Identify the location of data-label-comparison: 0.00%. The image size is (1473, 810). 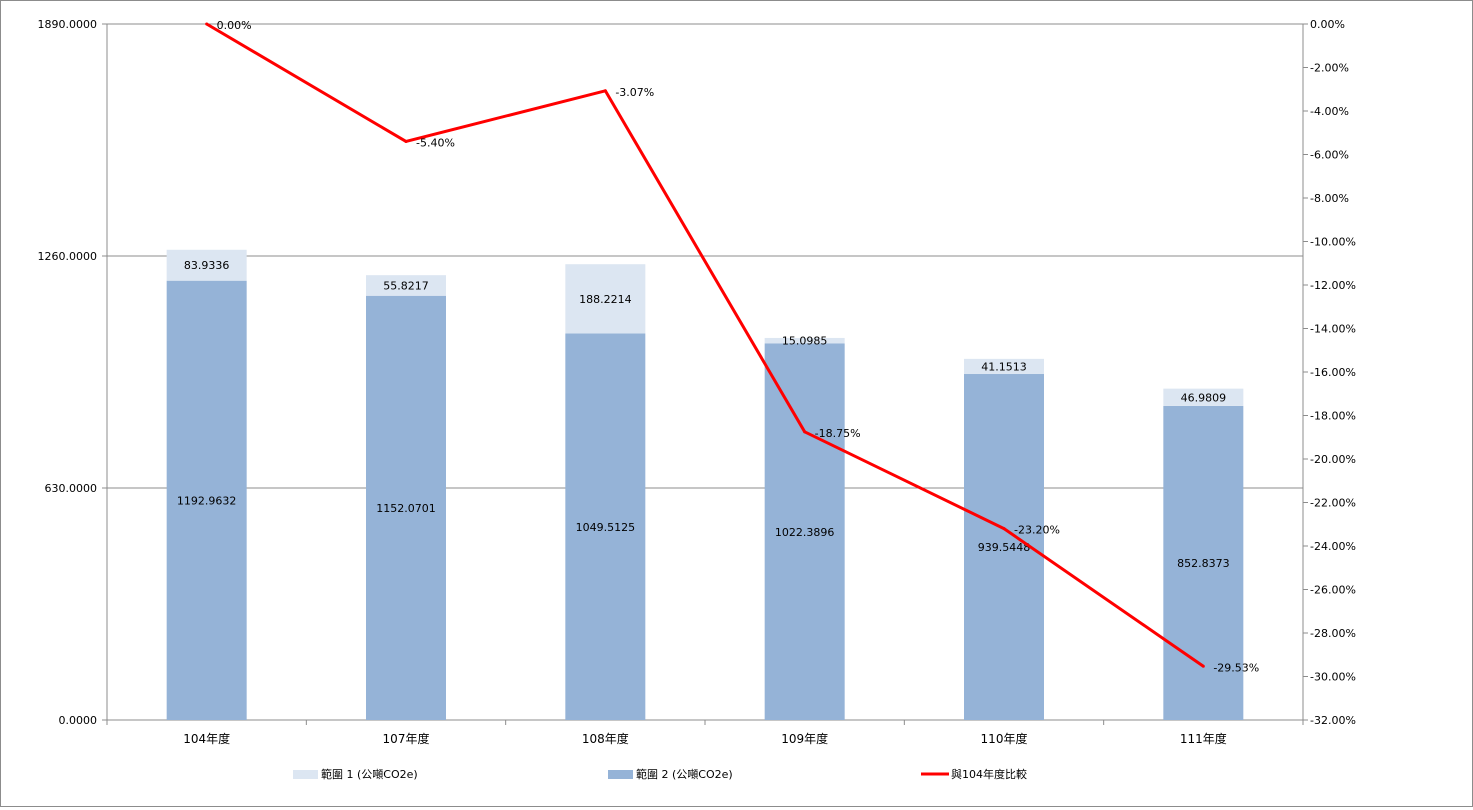
(234, 25).